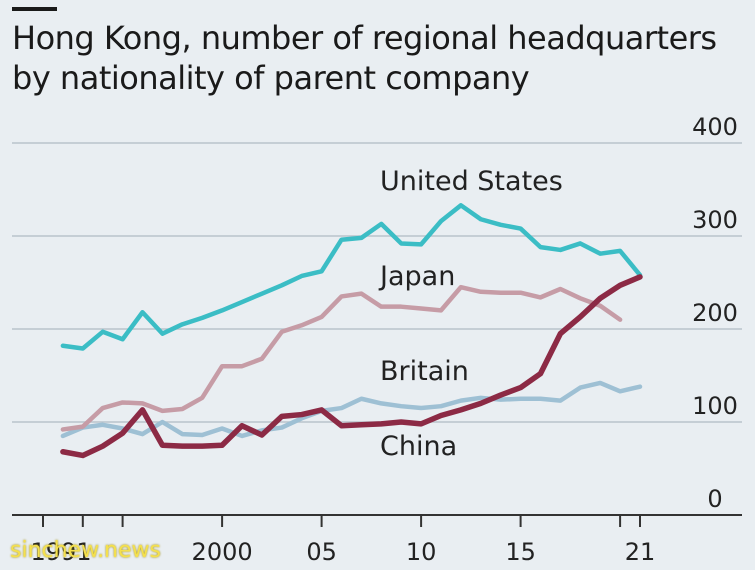 This screenshot has width=755, height=570. I want to click on x-tick-label-10: 10, so click(421, 552).